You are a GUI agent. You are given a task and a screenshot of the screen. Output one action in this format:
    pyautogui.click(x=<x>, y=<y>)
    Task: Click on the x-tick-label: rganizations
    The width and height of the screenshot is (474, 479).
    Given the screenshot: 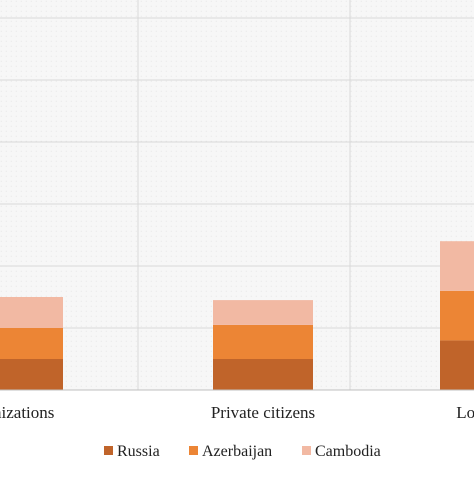 What is the action you would take?
    pyautogui.click(x=27, y=412)
    